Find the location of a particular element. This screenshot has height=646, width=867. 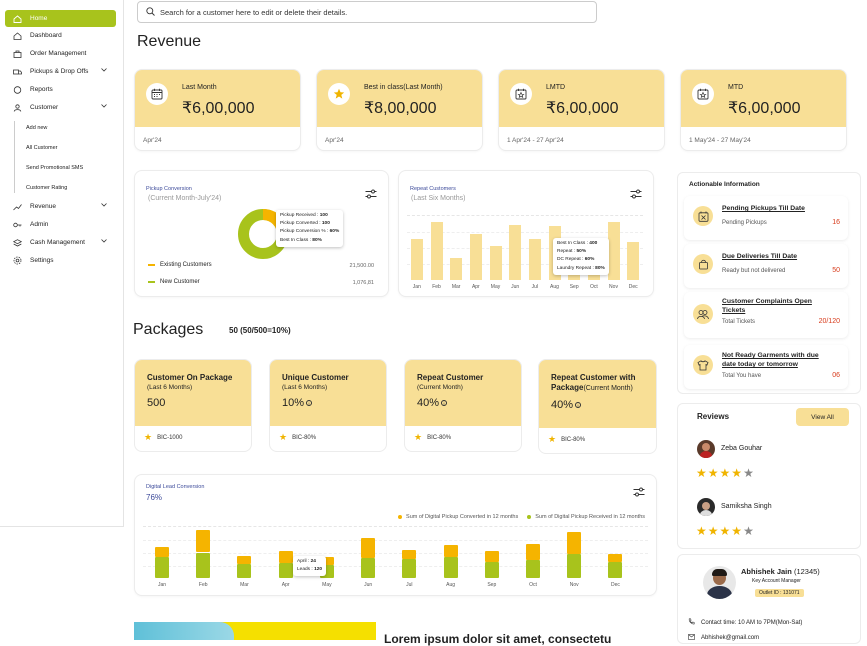

view-all-button: View All is located at coordinates (822, 417).